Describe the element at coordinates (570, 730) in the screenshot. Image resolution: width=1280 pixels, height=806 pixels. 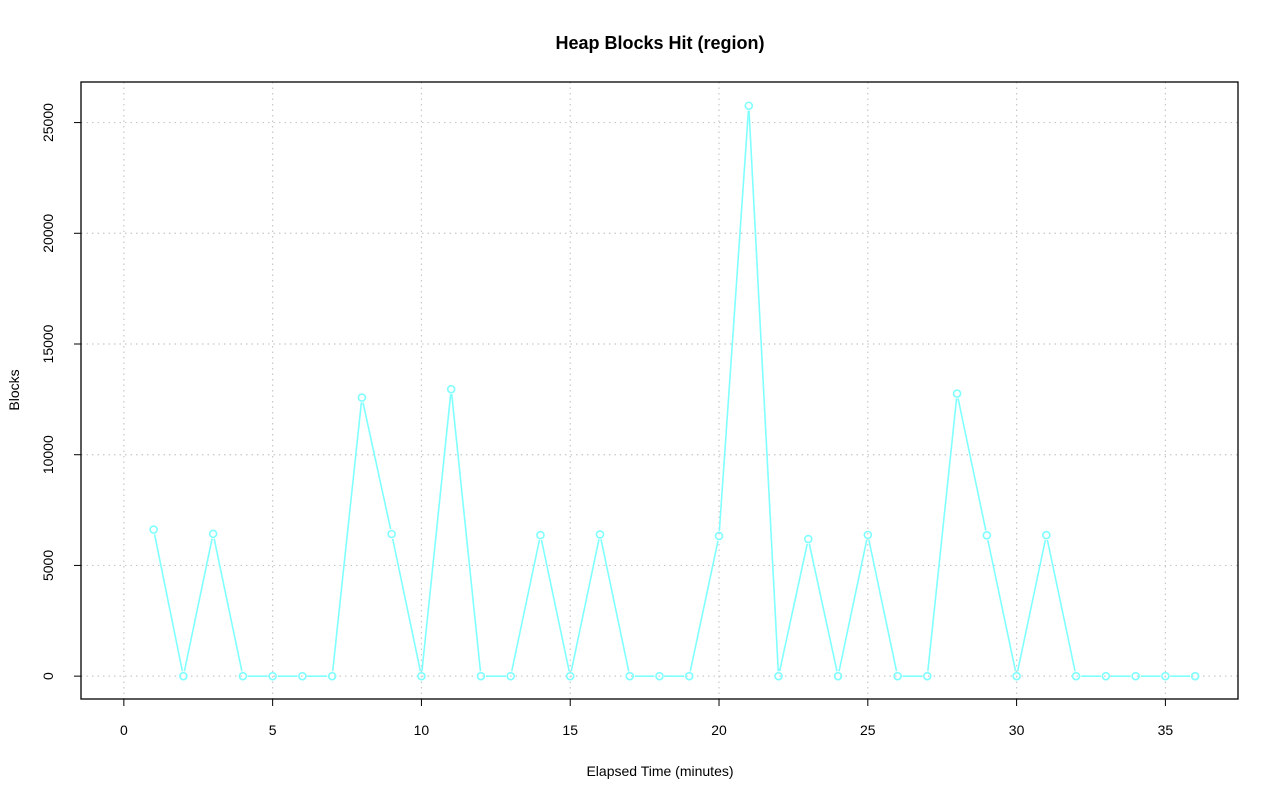
I see `x-tick-label: 15` at that location.